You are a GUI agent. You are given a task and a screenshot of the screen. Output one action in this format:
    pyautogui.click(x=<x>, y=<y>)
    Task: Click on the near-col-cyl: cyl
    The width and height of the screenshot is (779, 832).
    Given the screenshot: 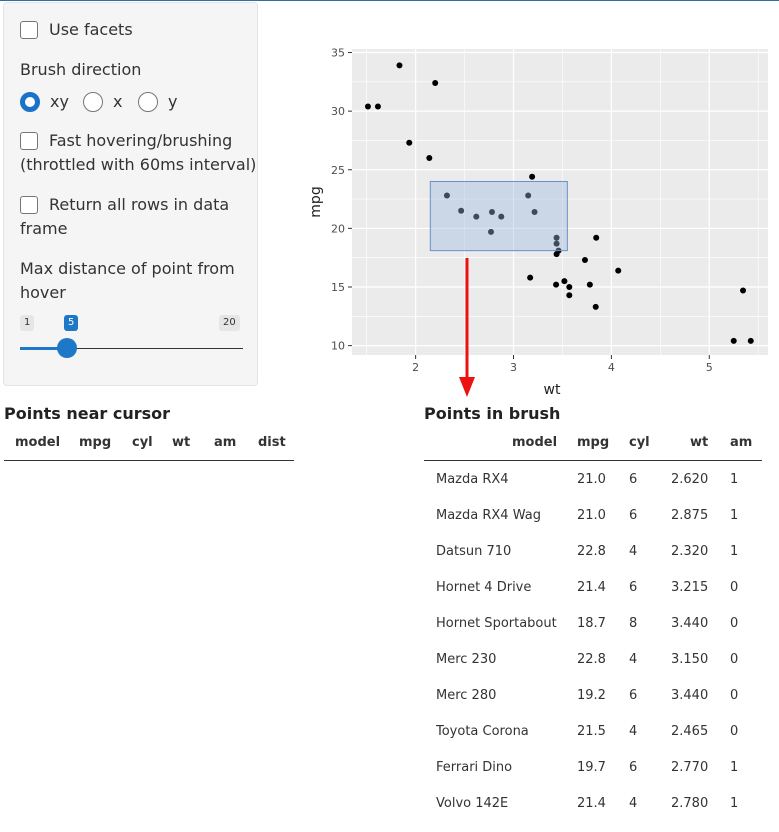 What is the action you would take?
    pyautogui.click(x=142, y=442)
    